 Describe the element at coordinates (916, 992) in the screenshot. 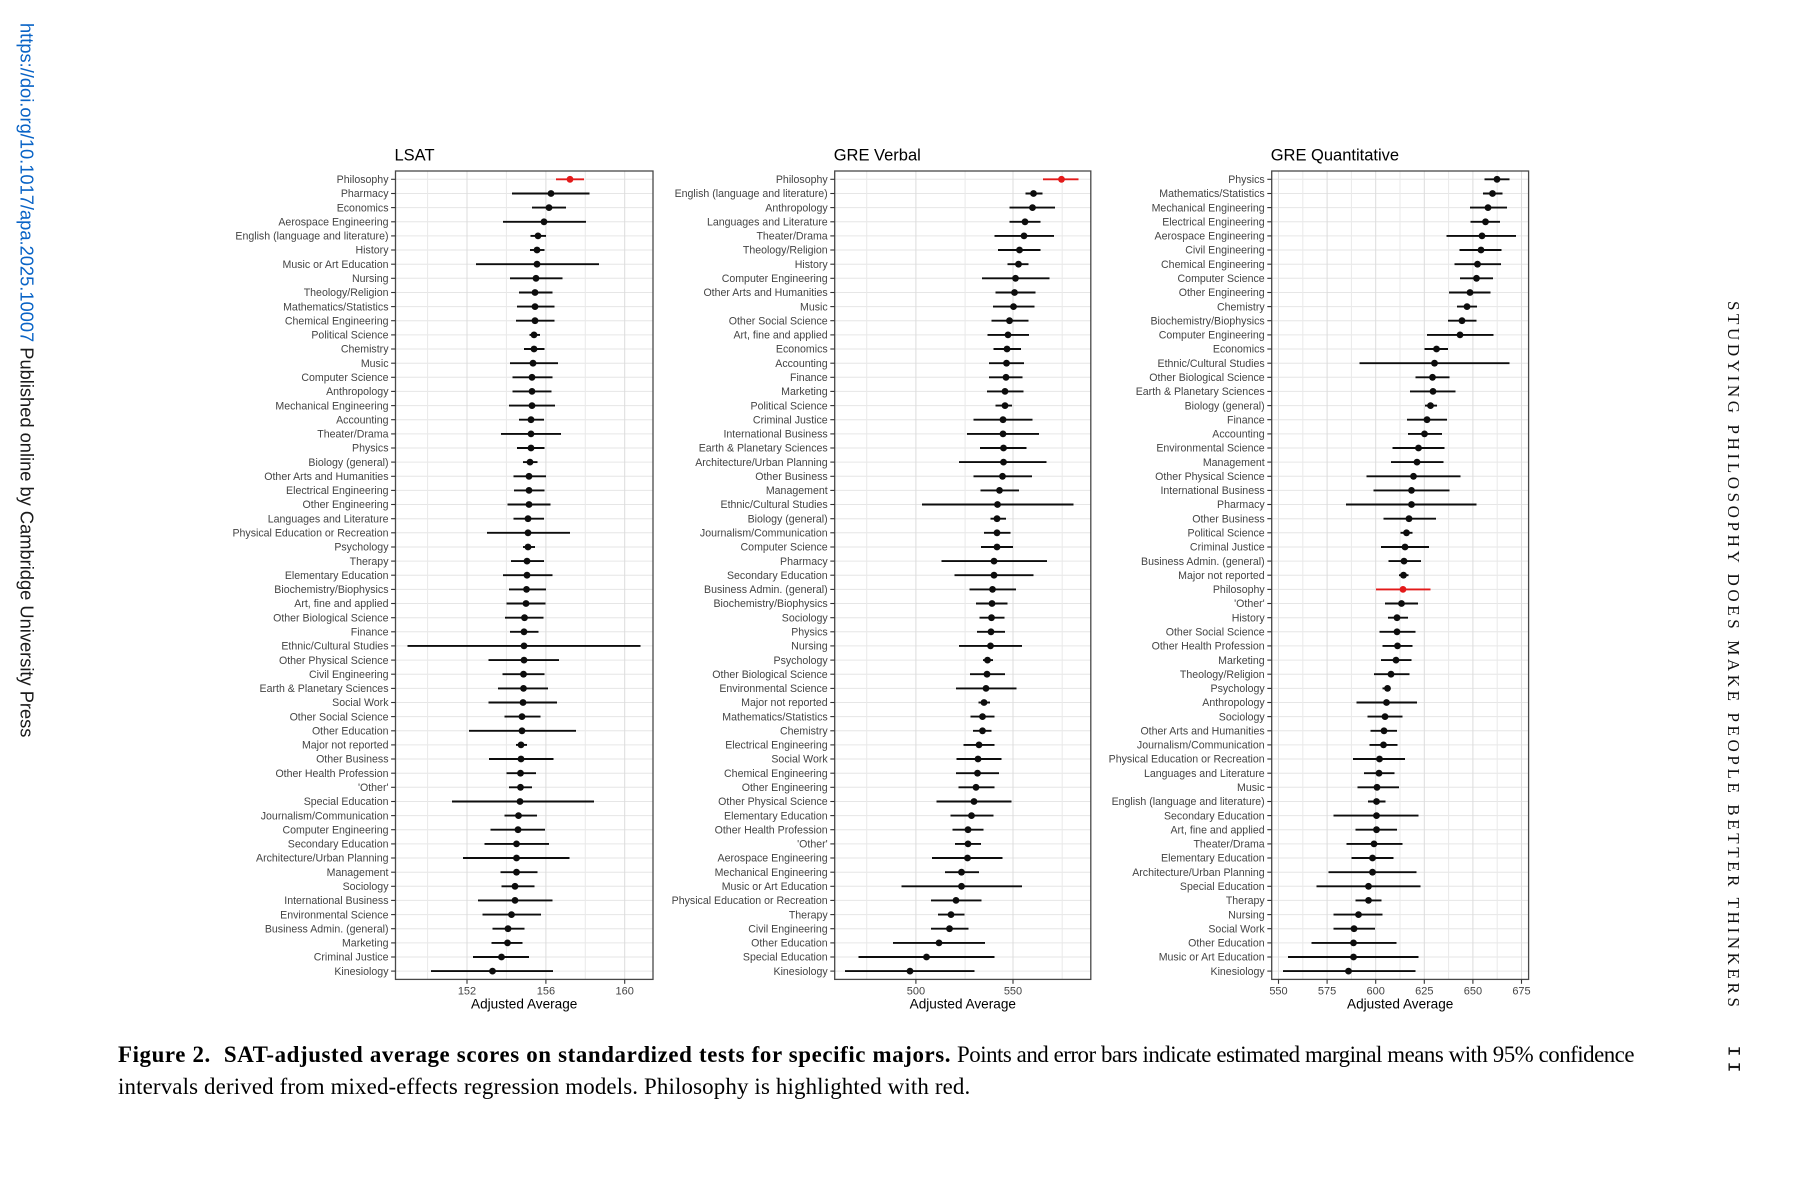

I see `svg-text: 500` at that location.